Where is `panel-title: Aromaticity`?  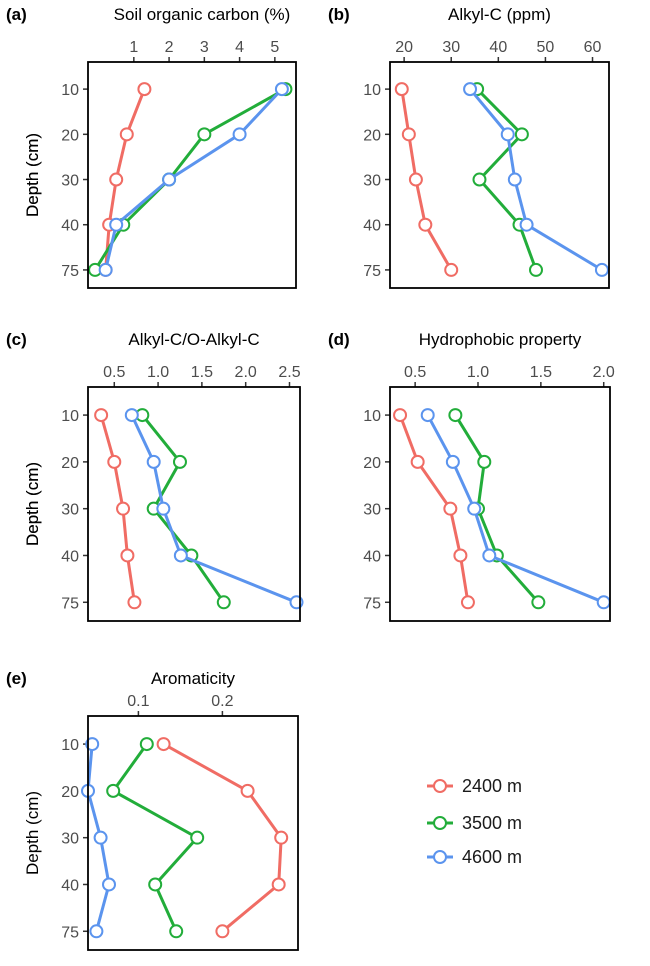
panel-title: Aromaticity is located at coordinates (193, 678).